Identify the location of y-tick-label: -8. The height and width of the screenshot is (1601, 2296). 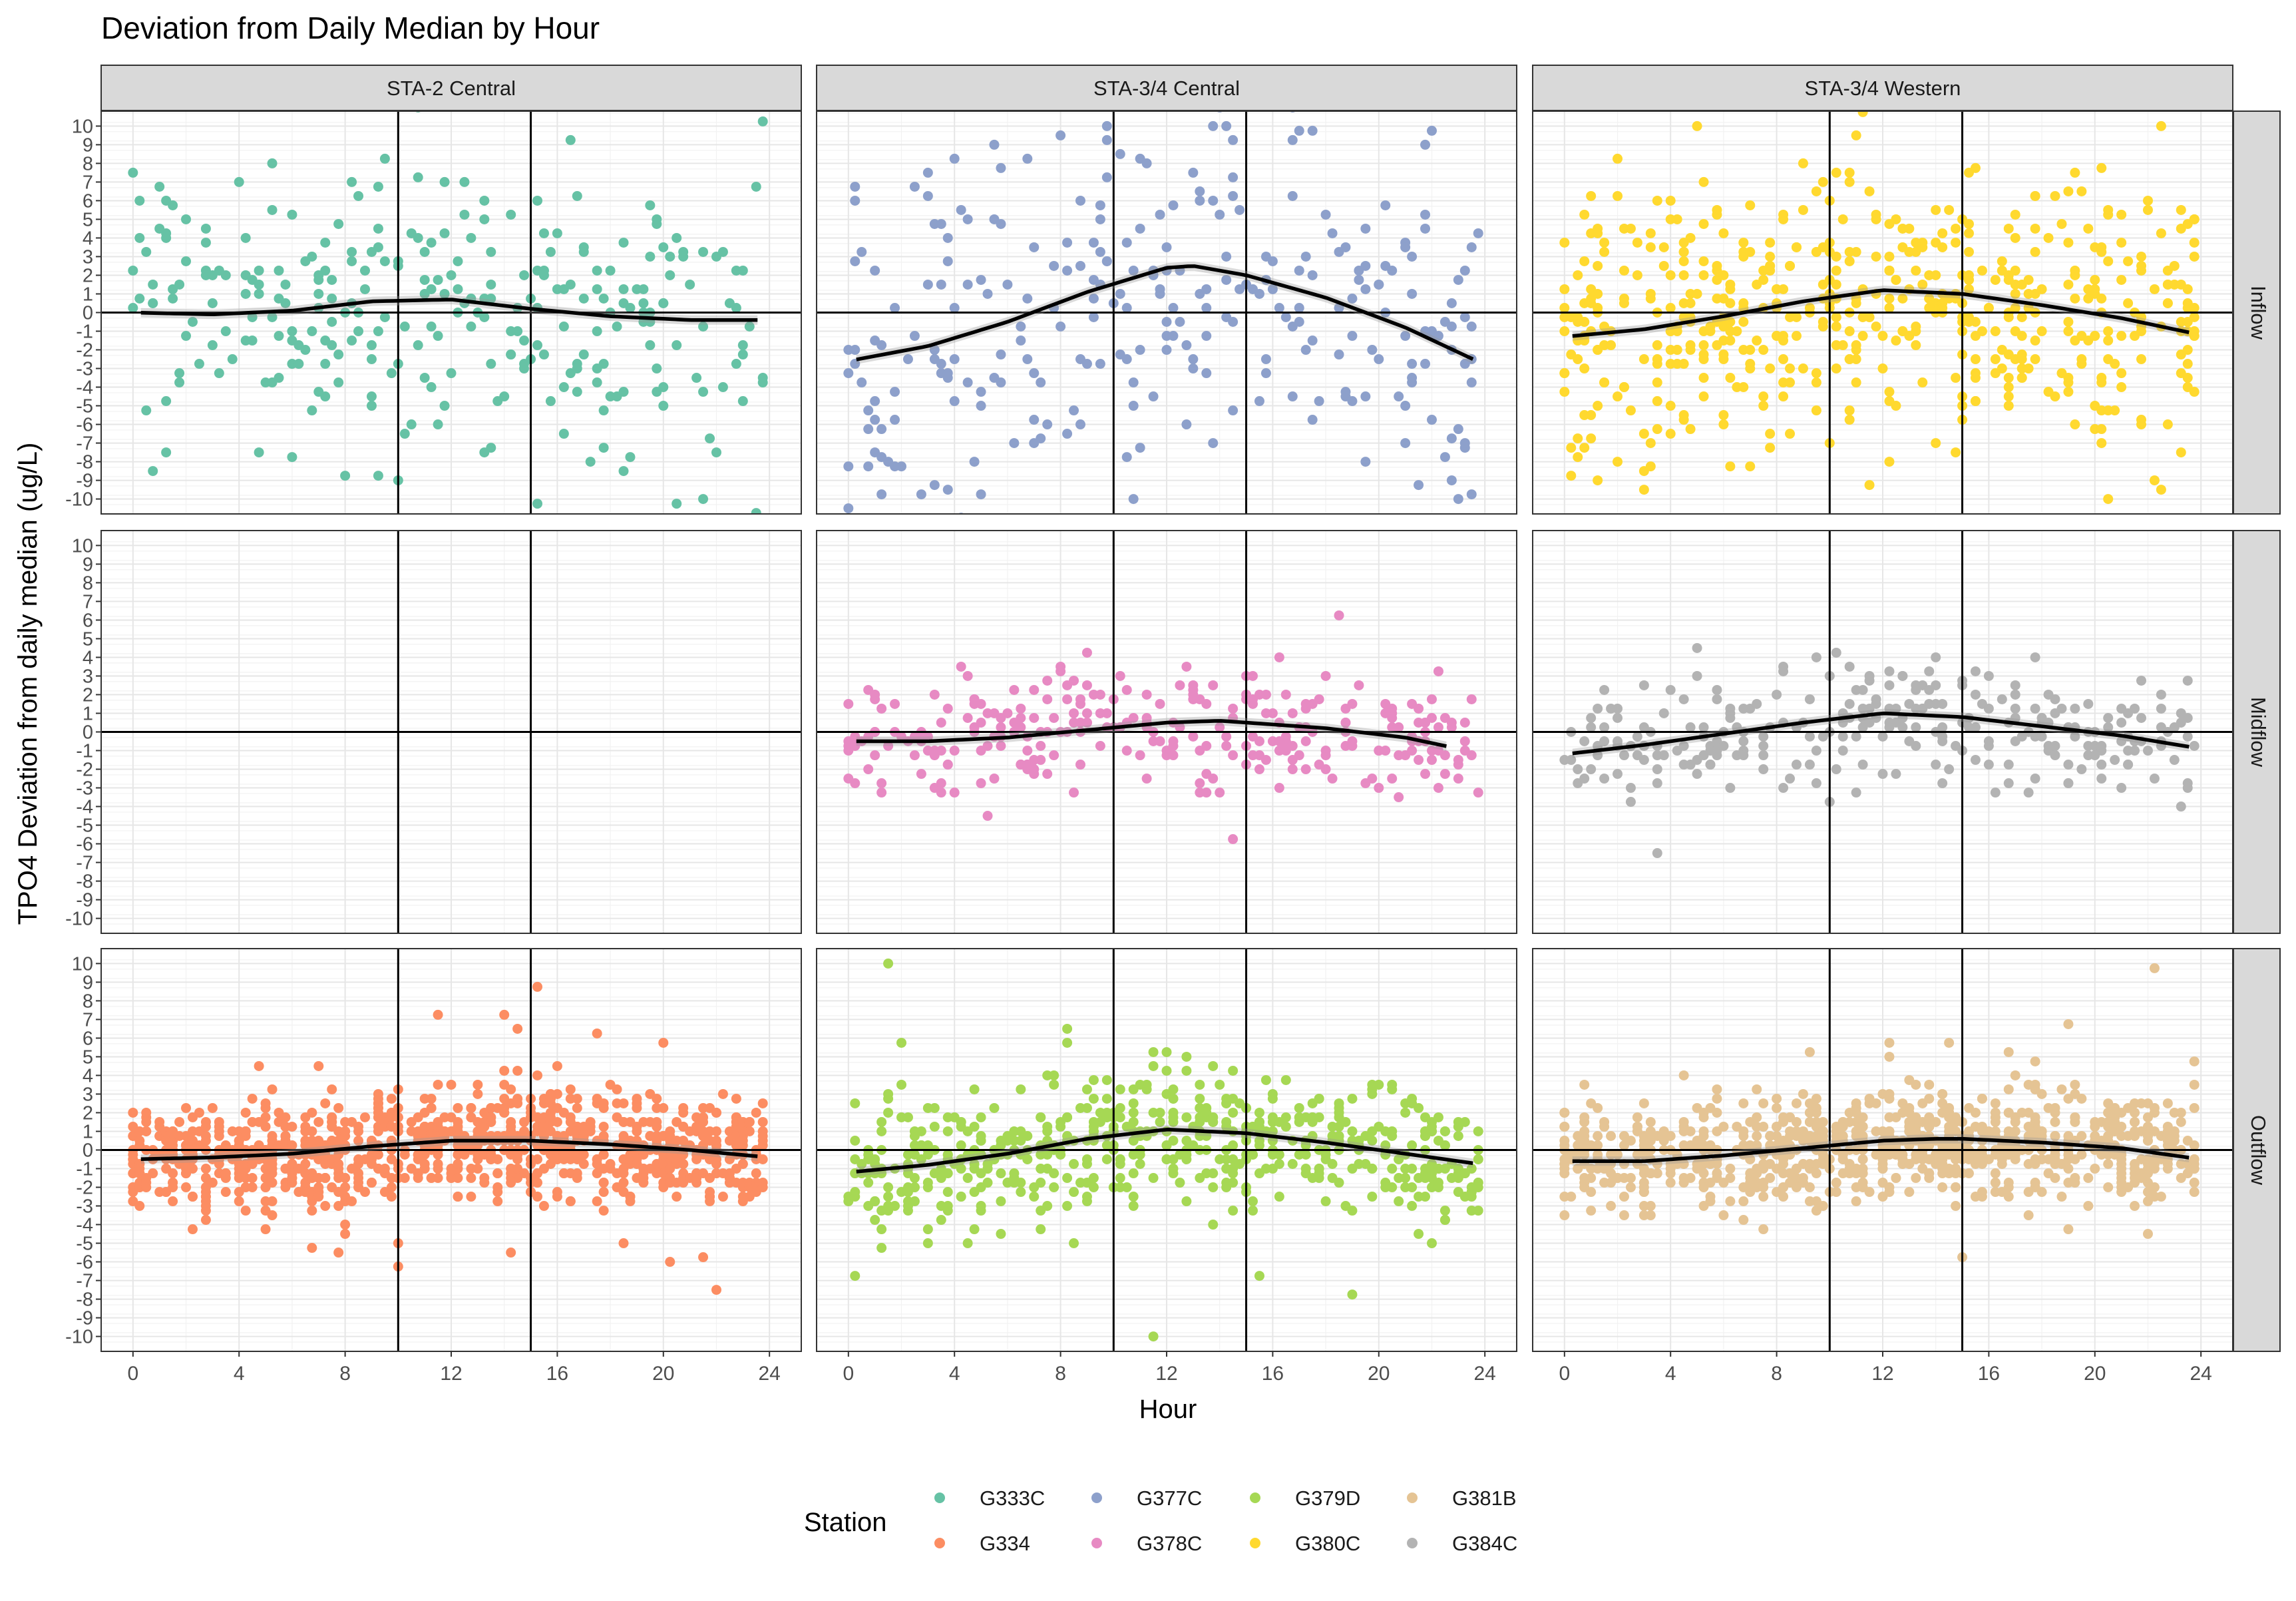
(84, 462).